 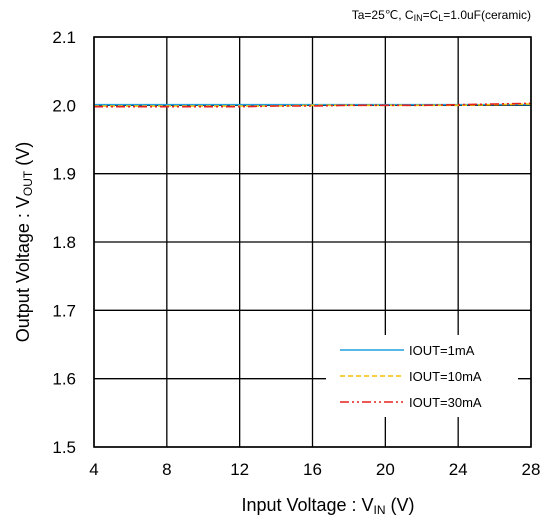 What do you see at coordinates (445, 402) in the screenshot?
I see `legend-label-3: IOUT=30mA` at bounding box center [445, 402].